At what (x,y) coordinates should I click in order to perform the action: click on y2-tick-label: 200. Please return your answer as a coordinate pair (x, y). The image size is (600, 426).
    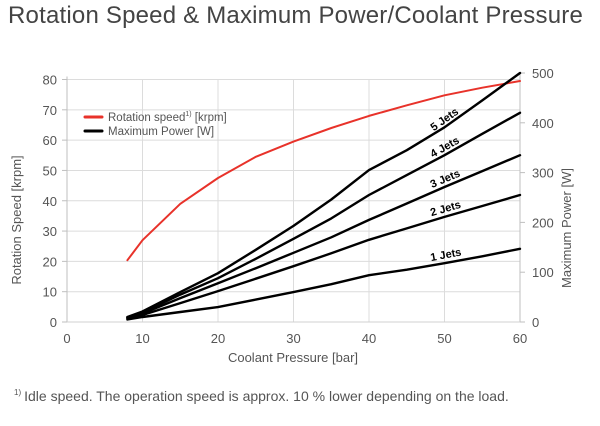
    Looking at the image, I should click on (543, 222).